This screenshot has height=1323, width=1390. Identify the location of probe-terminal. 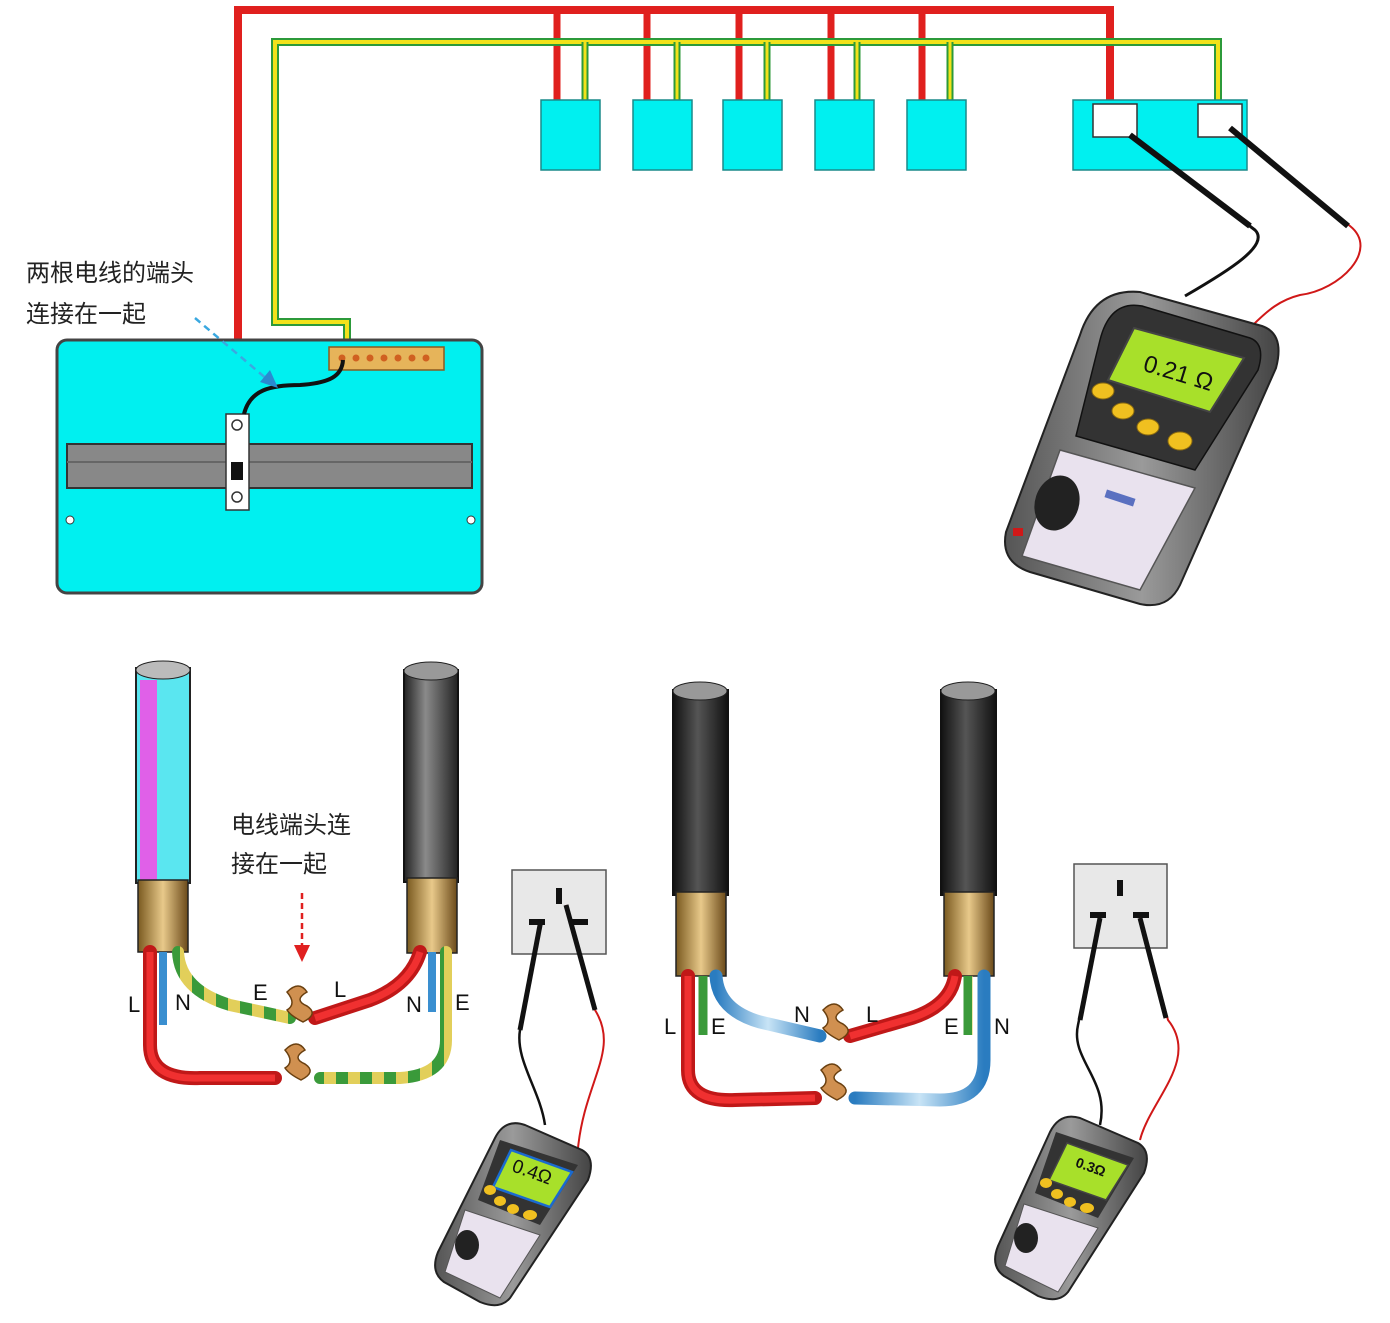
(1115, 120).